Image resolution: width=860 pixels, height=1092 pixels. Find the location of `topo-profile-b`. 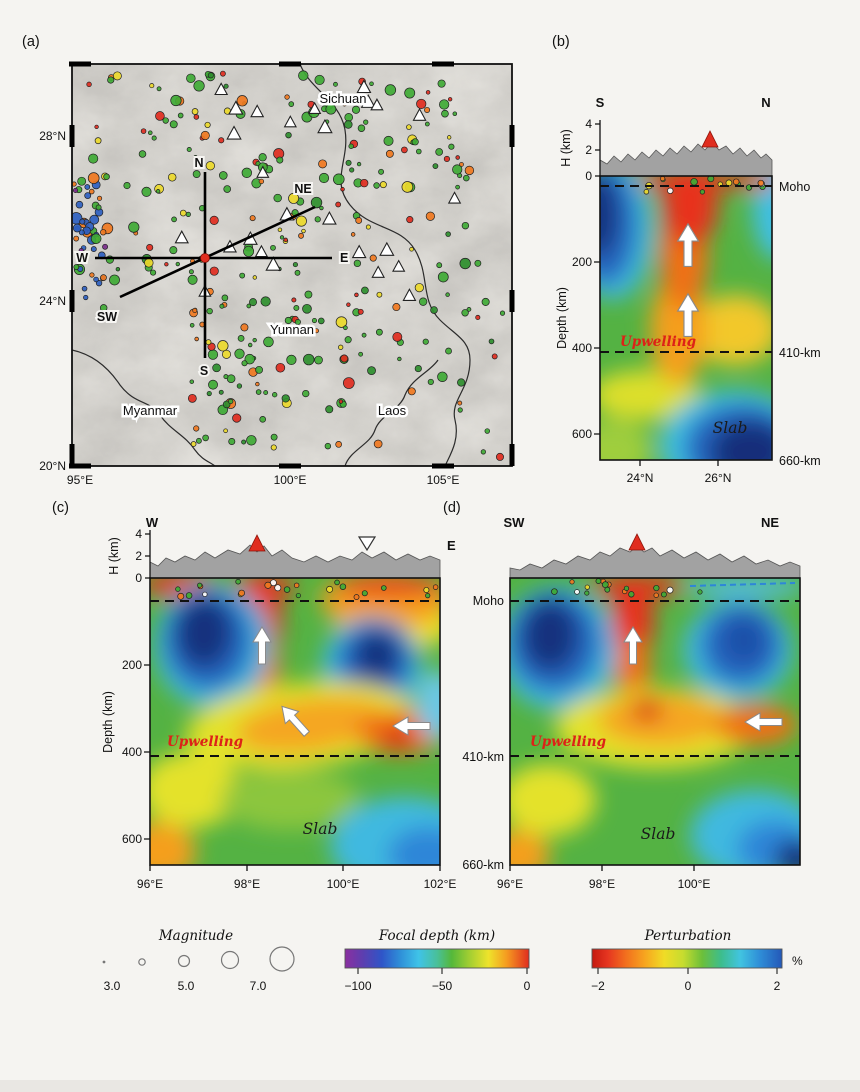

topo-profile-b is located at coordinates (686, 159).